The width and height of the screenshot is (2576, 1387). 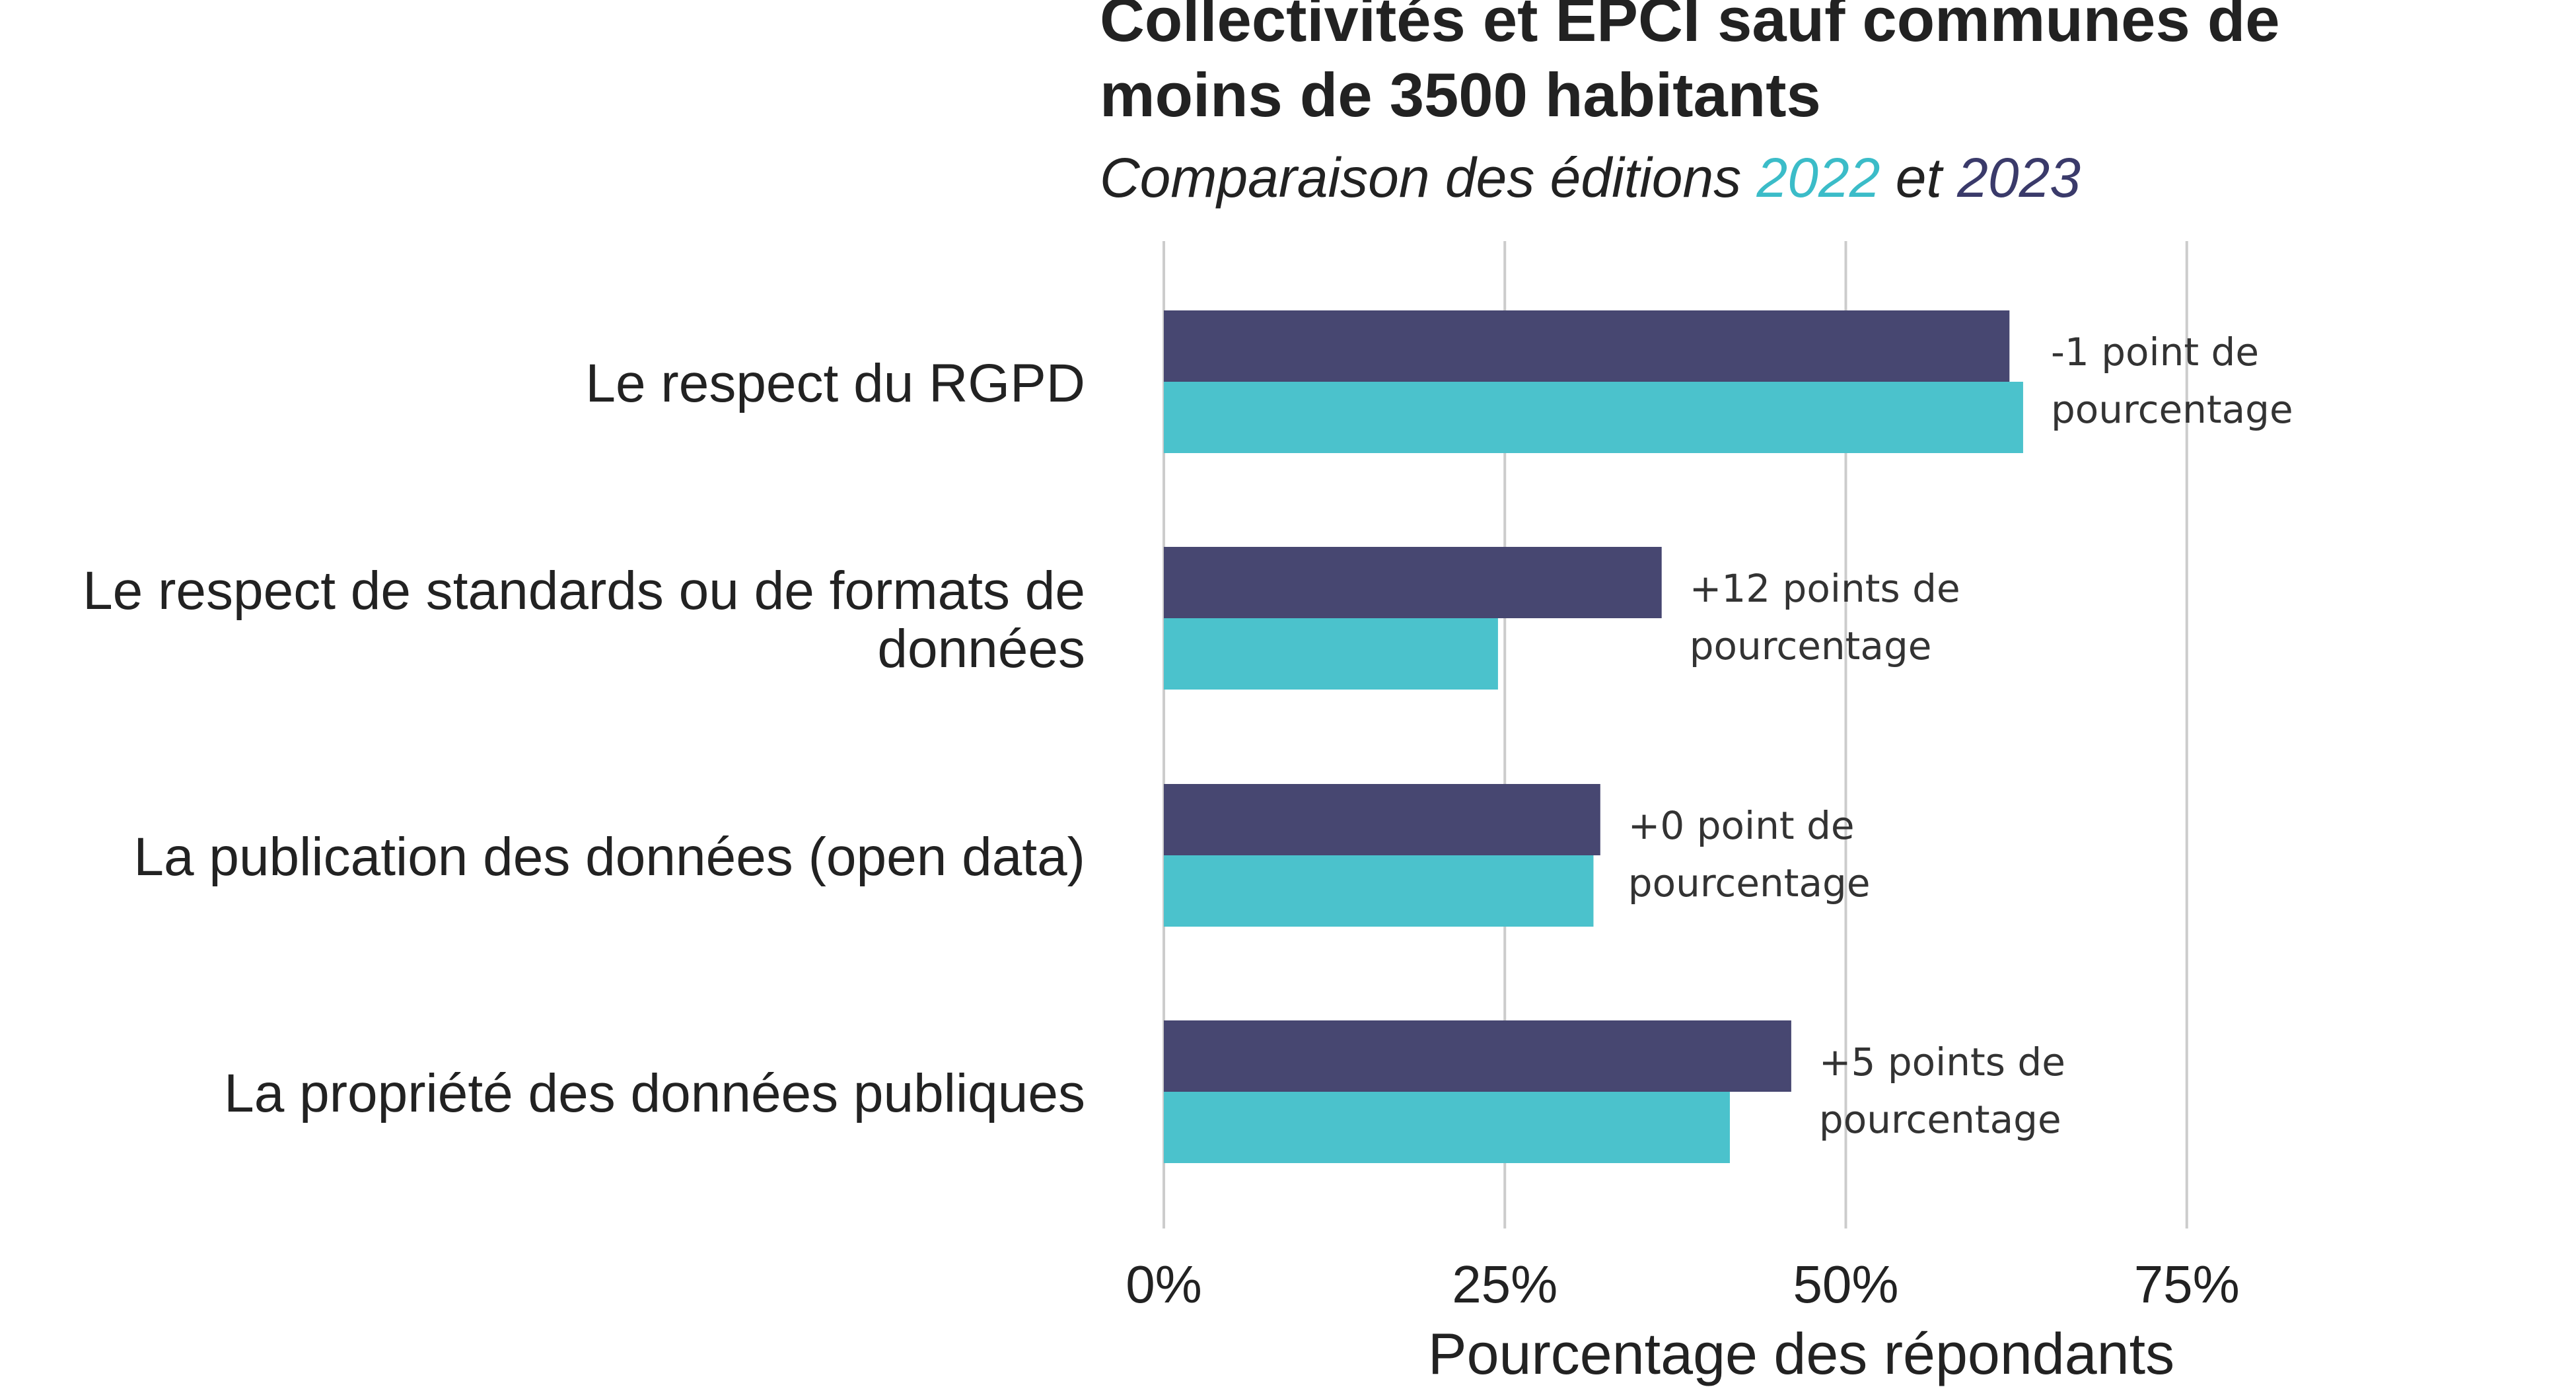 What do you see at coordinates (1164, 1284) in the screenshot?
I see `x-tick-label: 0%` at bounding box center [1164, 1284].